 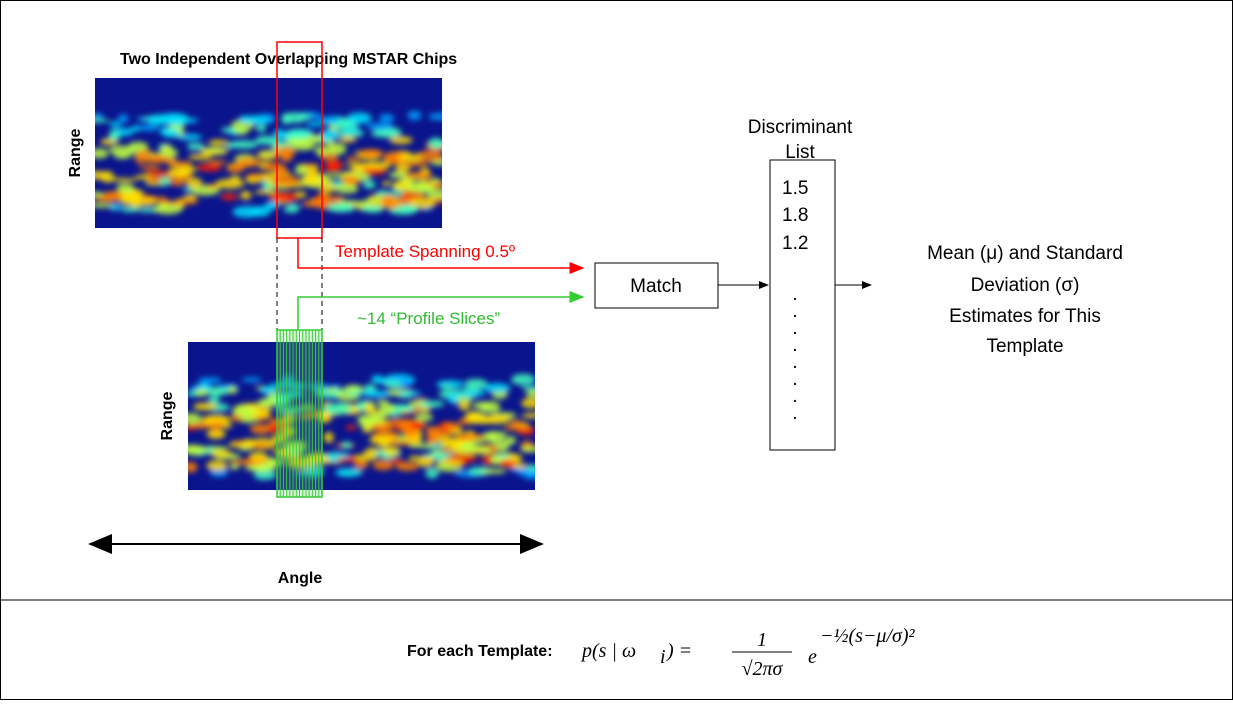 What do you see at coordinates (608, 651) in the screenshot?
I see `formula: p(s | ω` at bounding box center [608, 651].